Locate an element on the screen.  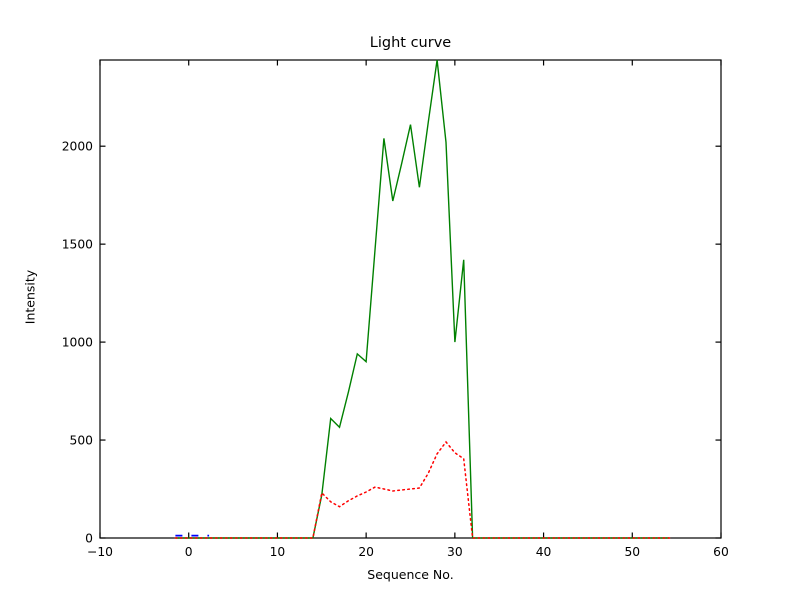
chart-title: Light curve is located at coordinates (410, 43).